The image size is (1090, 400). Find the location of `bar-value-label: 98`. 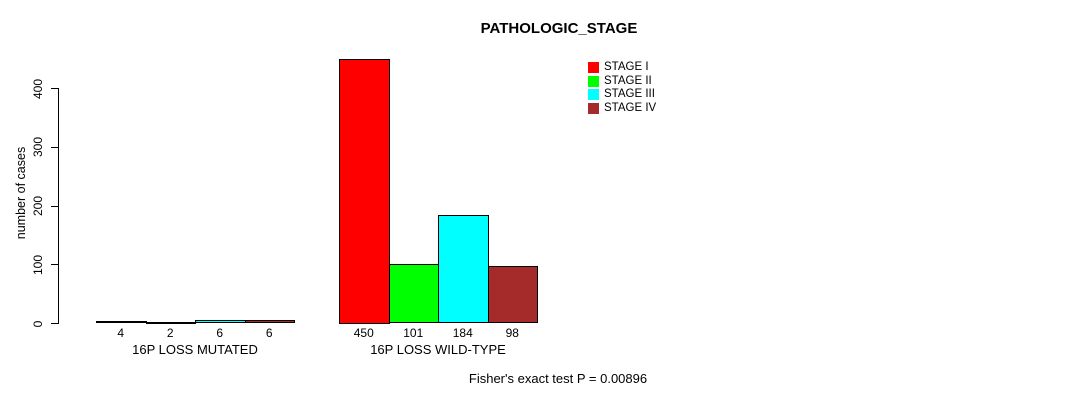

bar-value-label: 98 is located at coordinates (512, 333).